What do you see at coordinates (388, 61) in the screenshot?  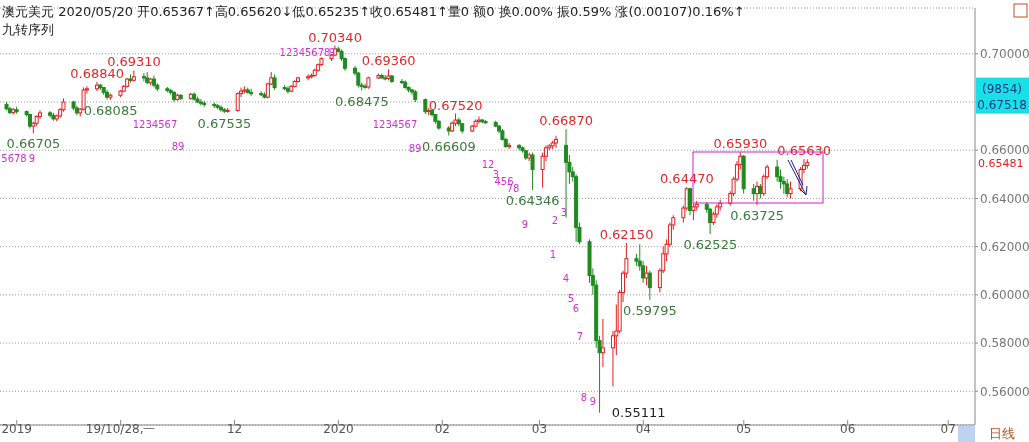 I see `text: 0.69360` at bounding box center [388, 61].